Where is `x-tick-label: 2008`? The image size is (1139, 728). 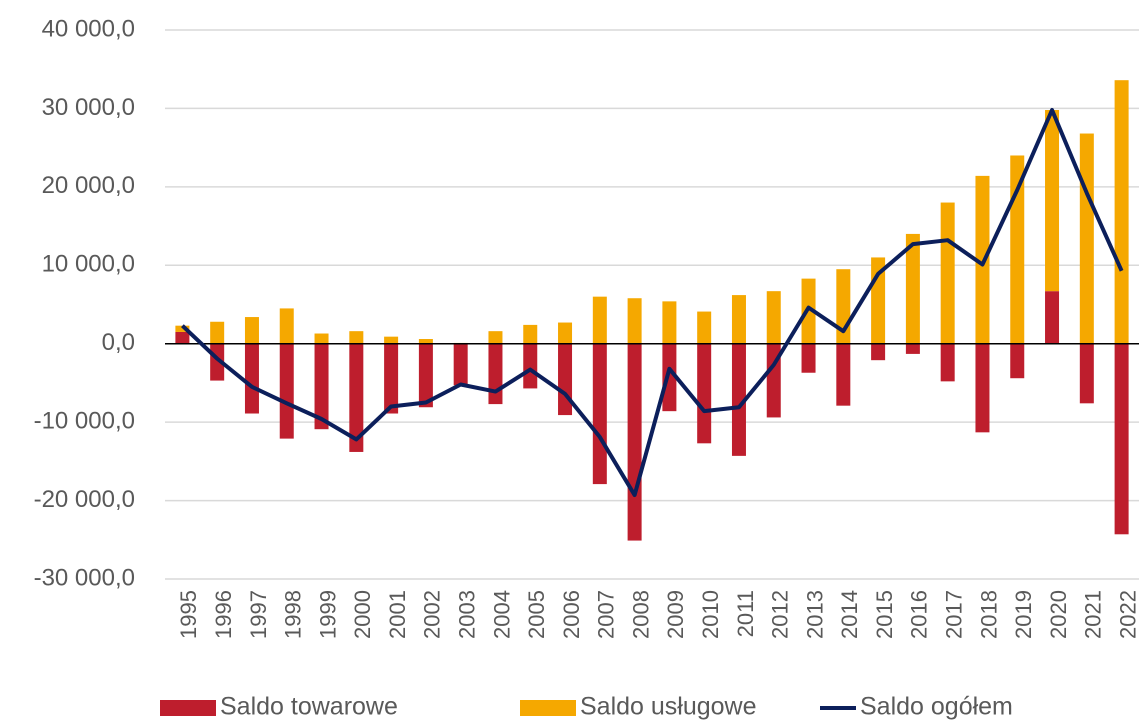
x-tick-label: 2008 is located at coordinates (640, 614).